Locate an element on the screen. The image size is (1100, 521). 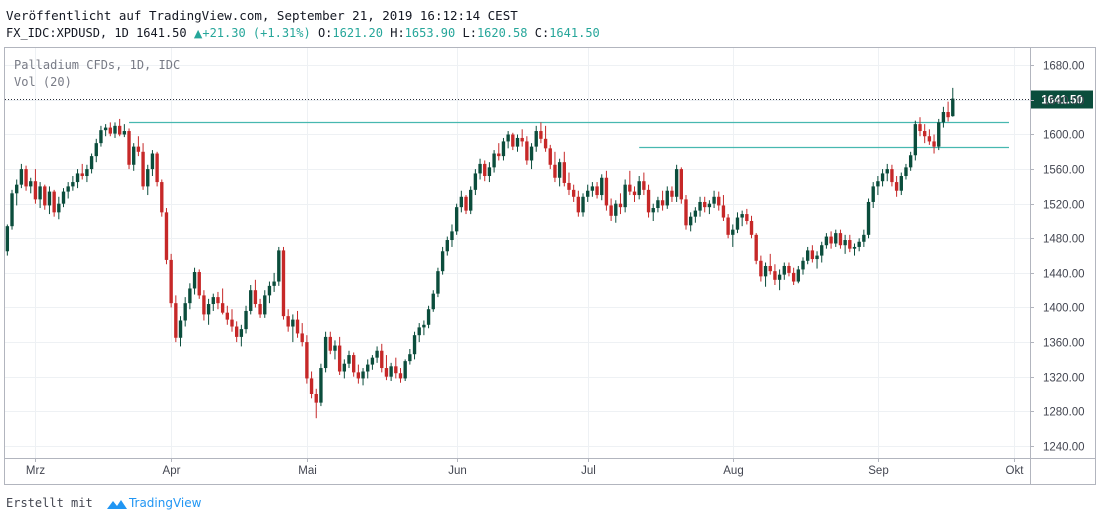
time-axis: Mrz Apr Mai Jun Jul Aug Sep Okt is located at coordinates (525, 467).